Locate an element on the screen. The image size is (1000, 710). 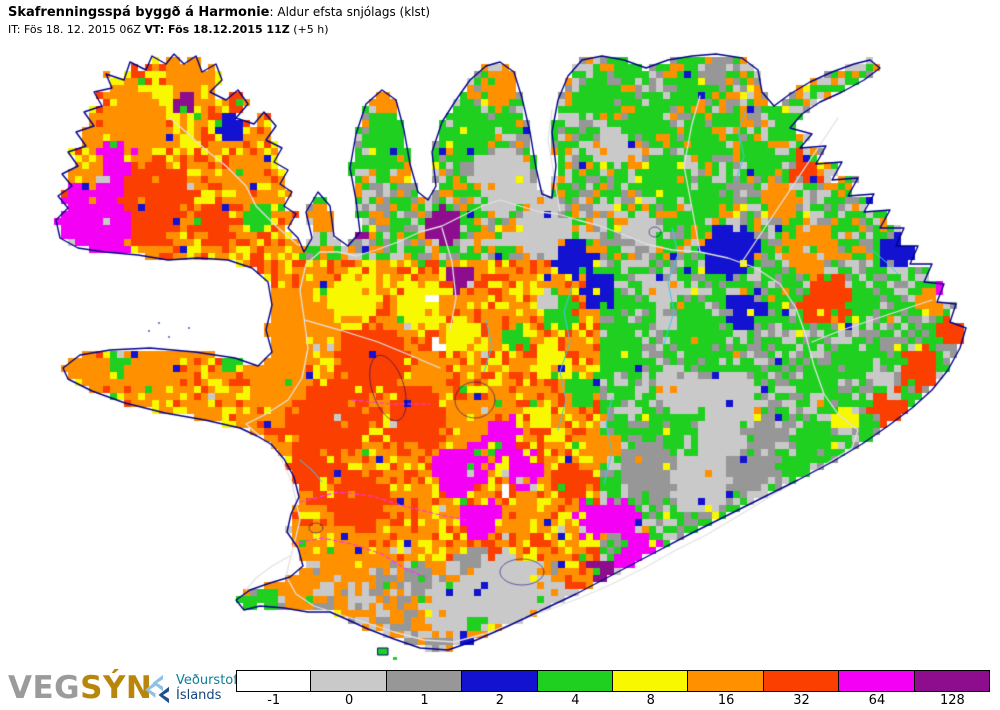
vegsyn-logo-gold-text: SÝN is located at coordinates (116, 688).